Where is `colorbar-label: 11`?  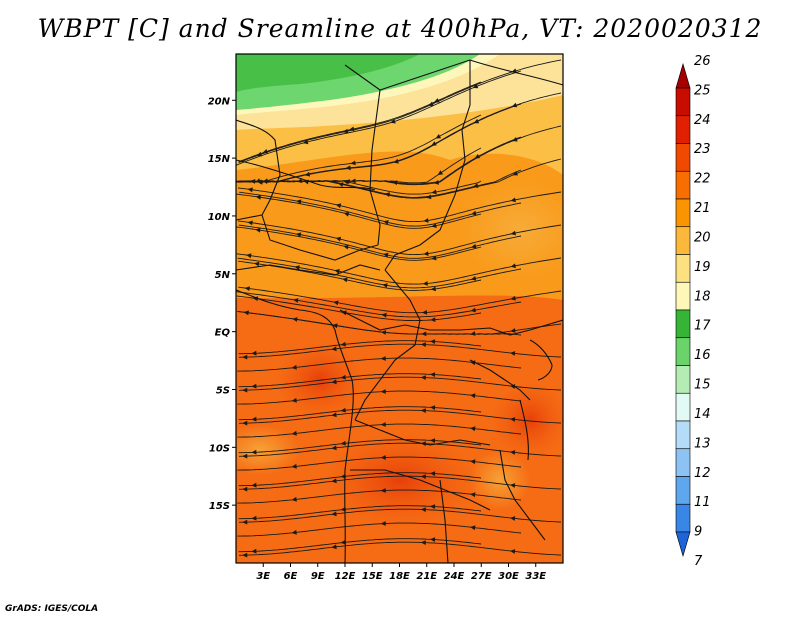
colorbar-label: 11 is located at coordinates (702, 502).